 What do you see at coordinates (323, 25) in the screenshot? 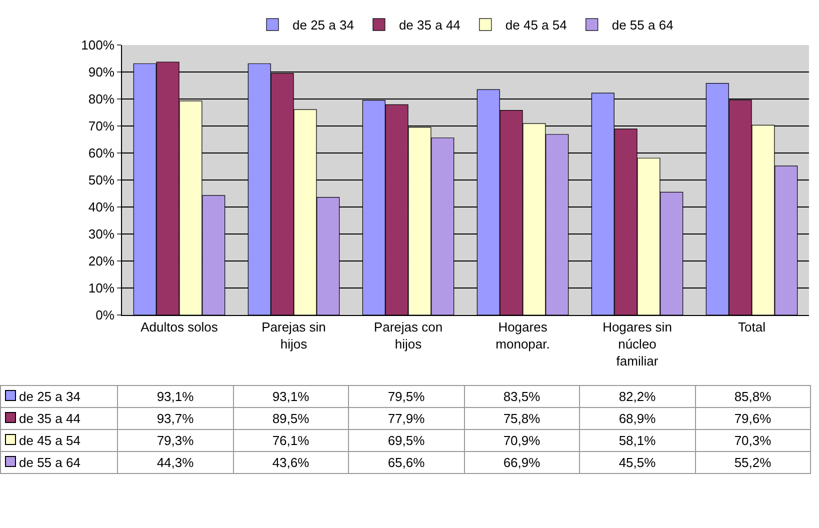
I see `legend-label: de 25 a 34` at bounding box center [323, 25].